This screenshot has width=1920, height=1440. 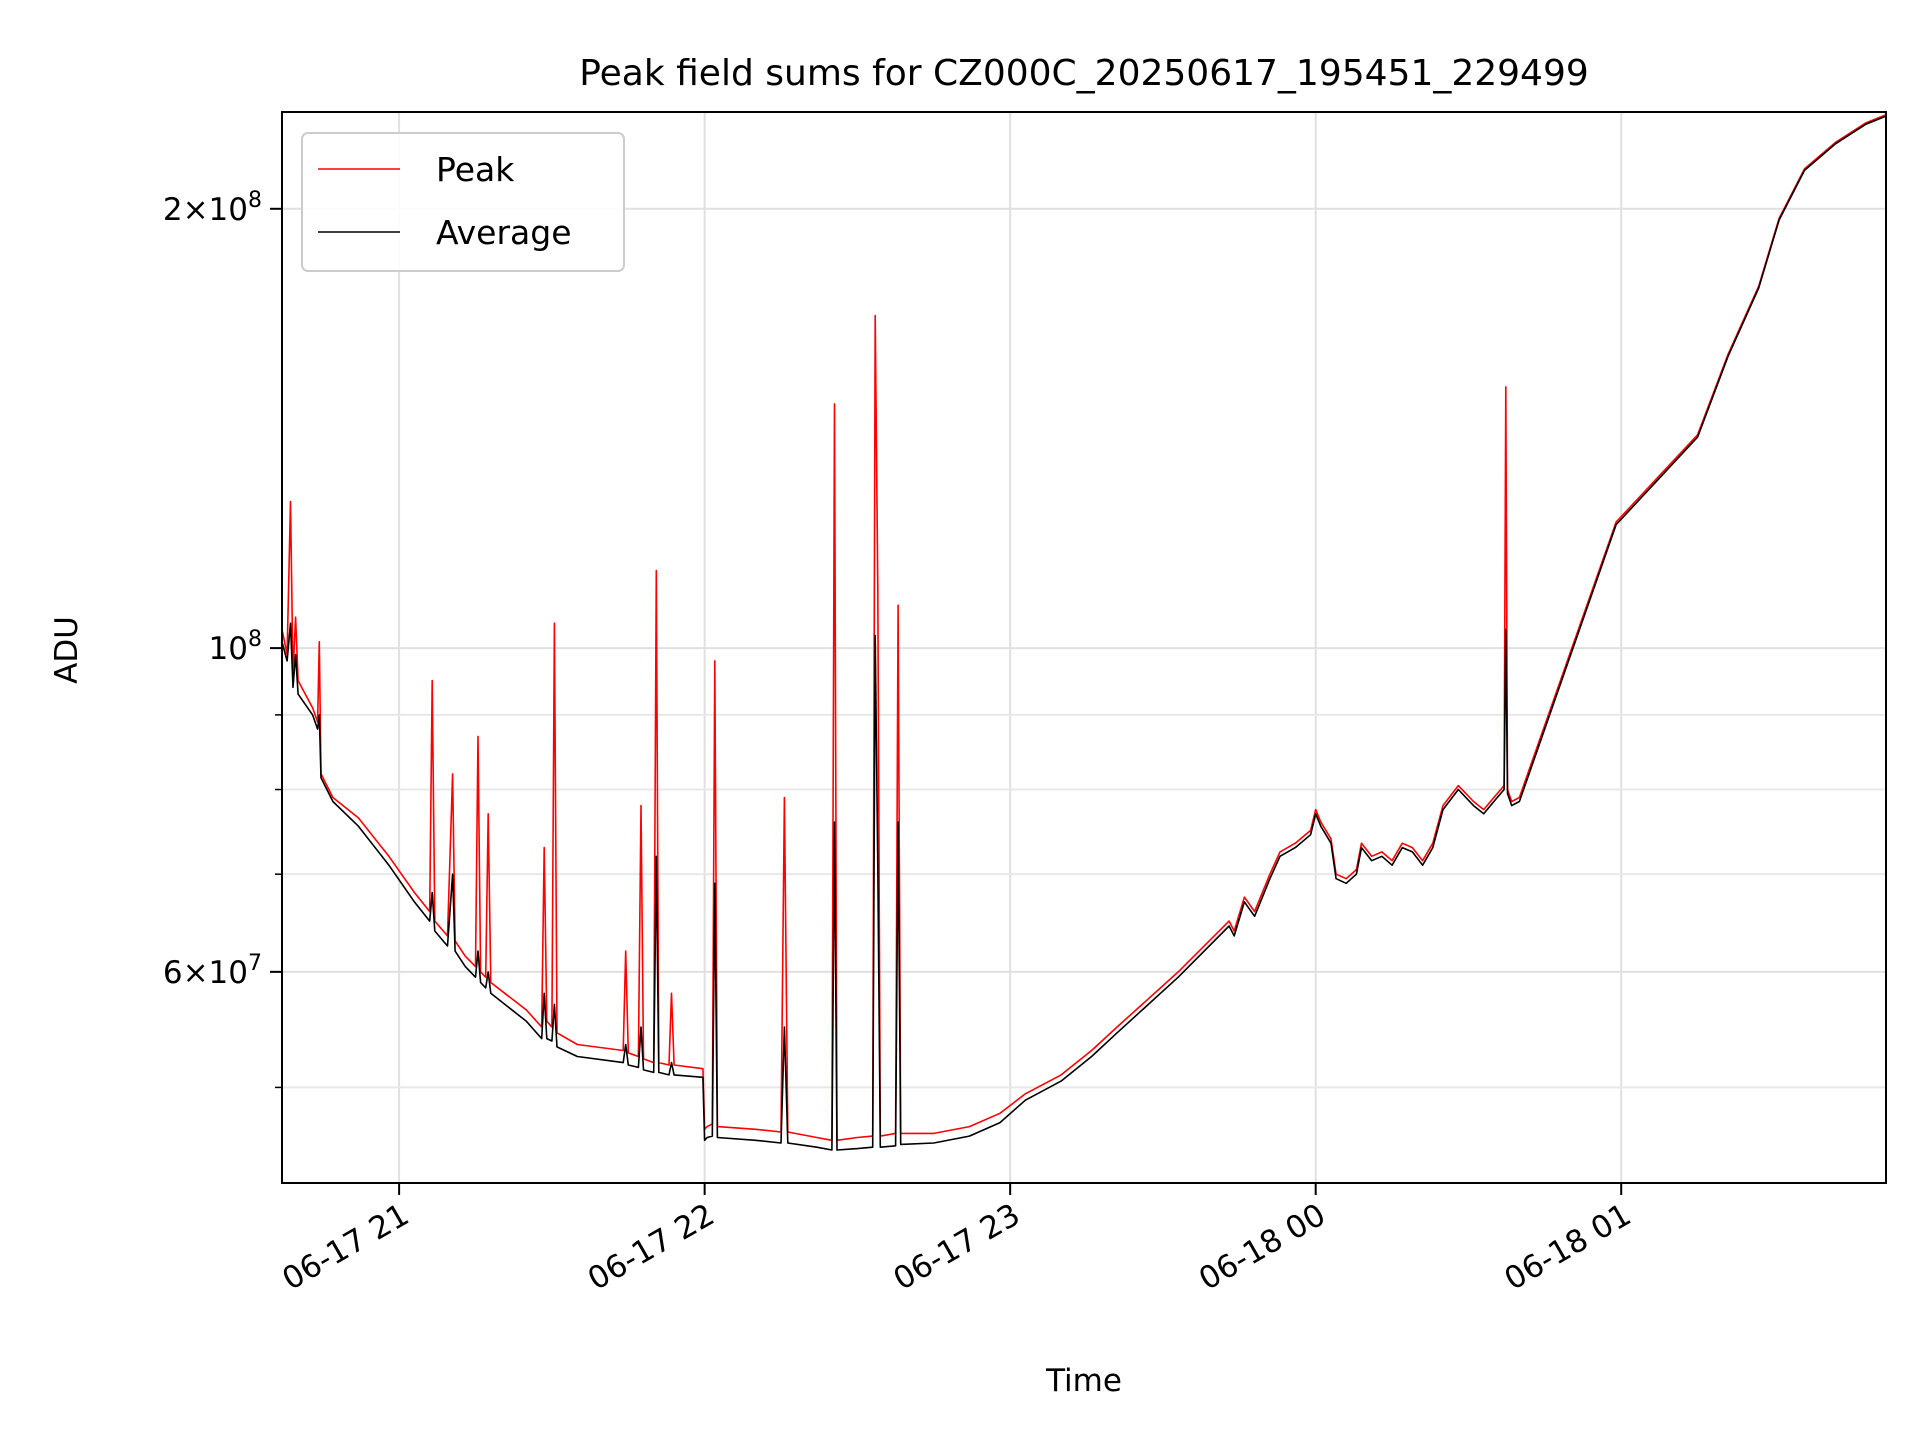 I want to click on y-tick-label: 2×108, so click(x=212, y=208).